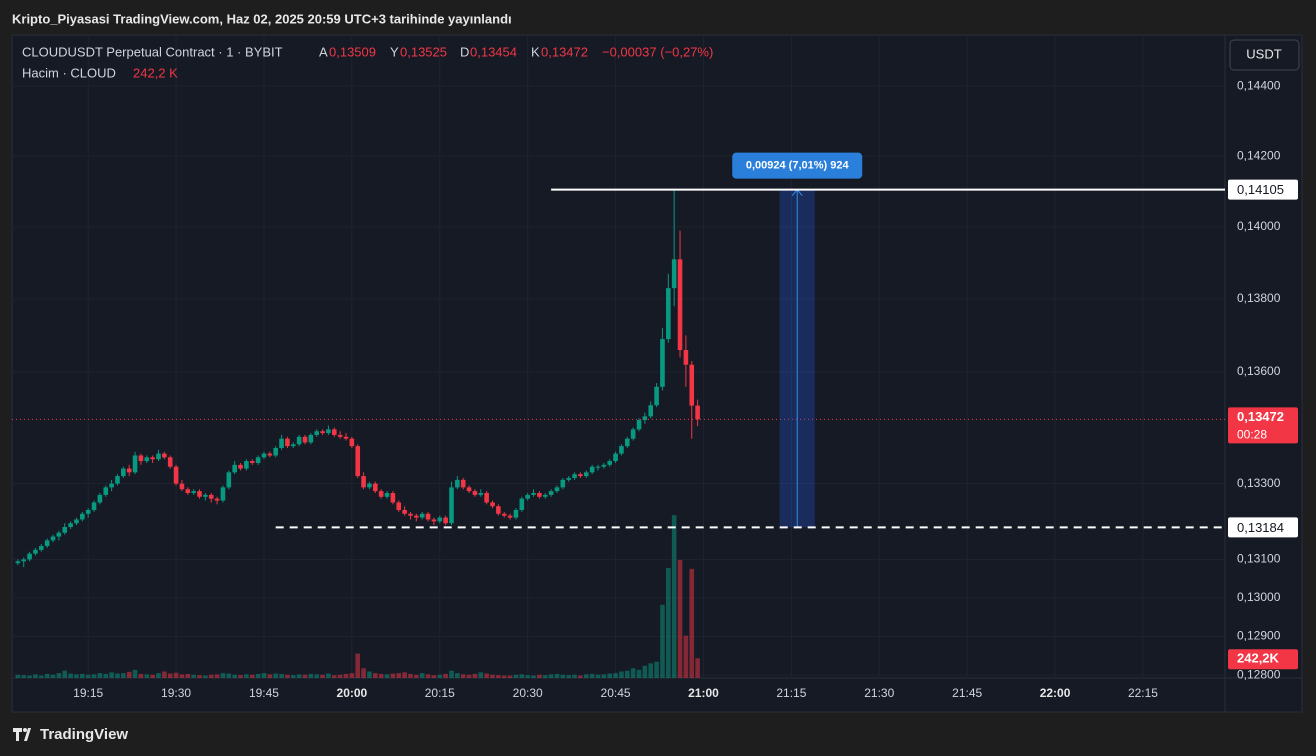  Describe the element at coordinates (1260, 416) in the screenshot. I see `last-price-label: 0,13472` at that location.